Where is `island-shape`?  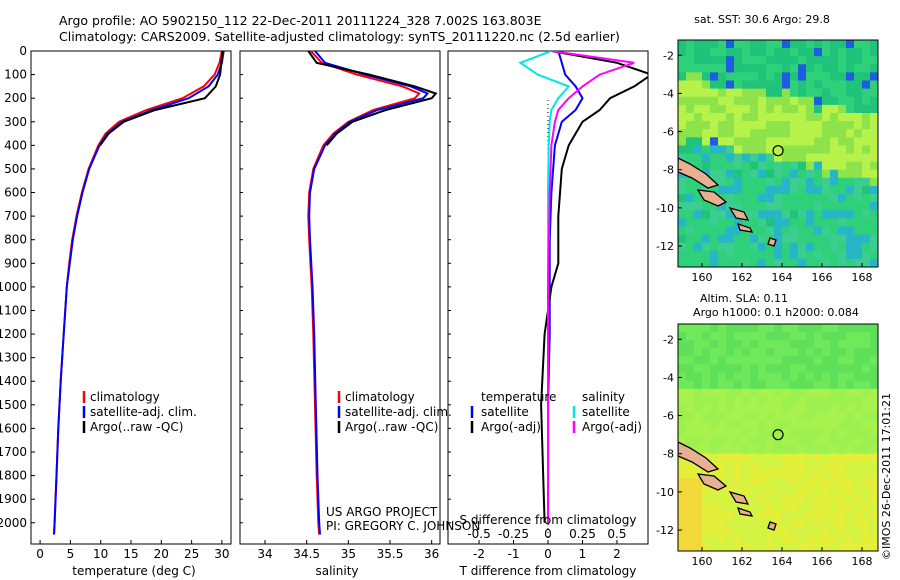 island-shape is located at coordinates (772, 242).